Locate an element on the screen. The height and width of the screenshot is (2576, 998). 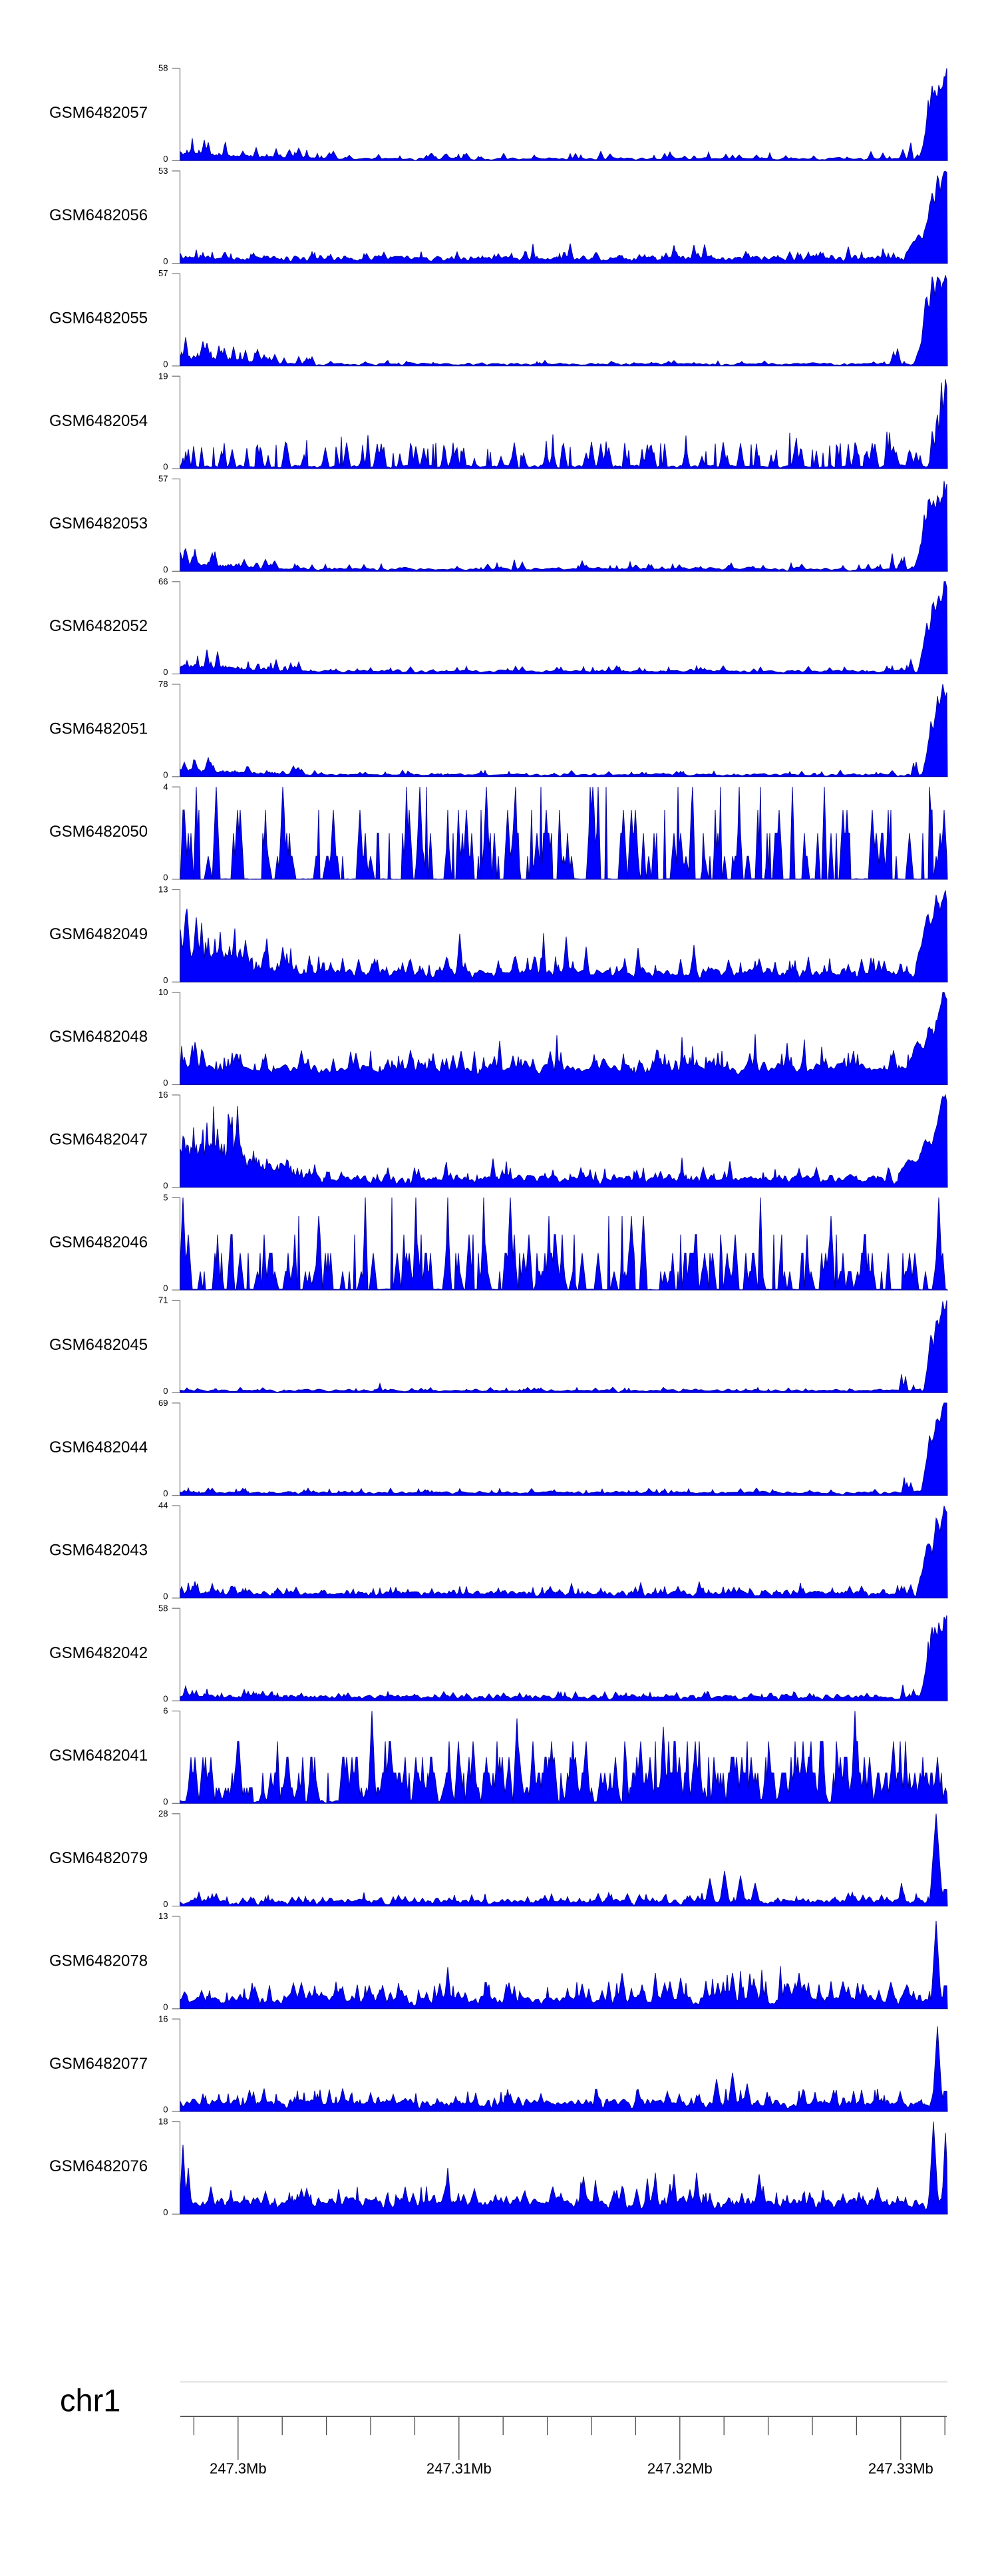
svg-text: GSM6482054 is located at coordinates (98, 421).